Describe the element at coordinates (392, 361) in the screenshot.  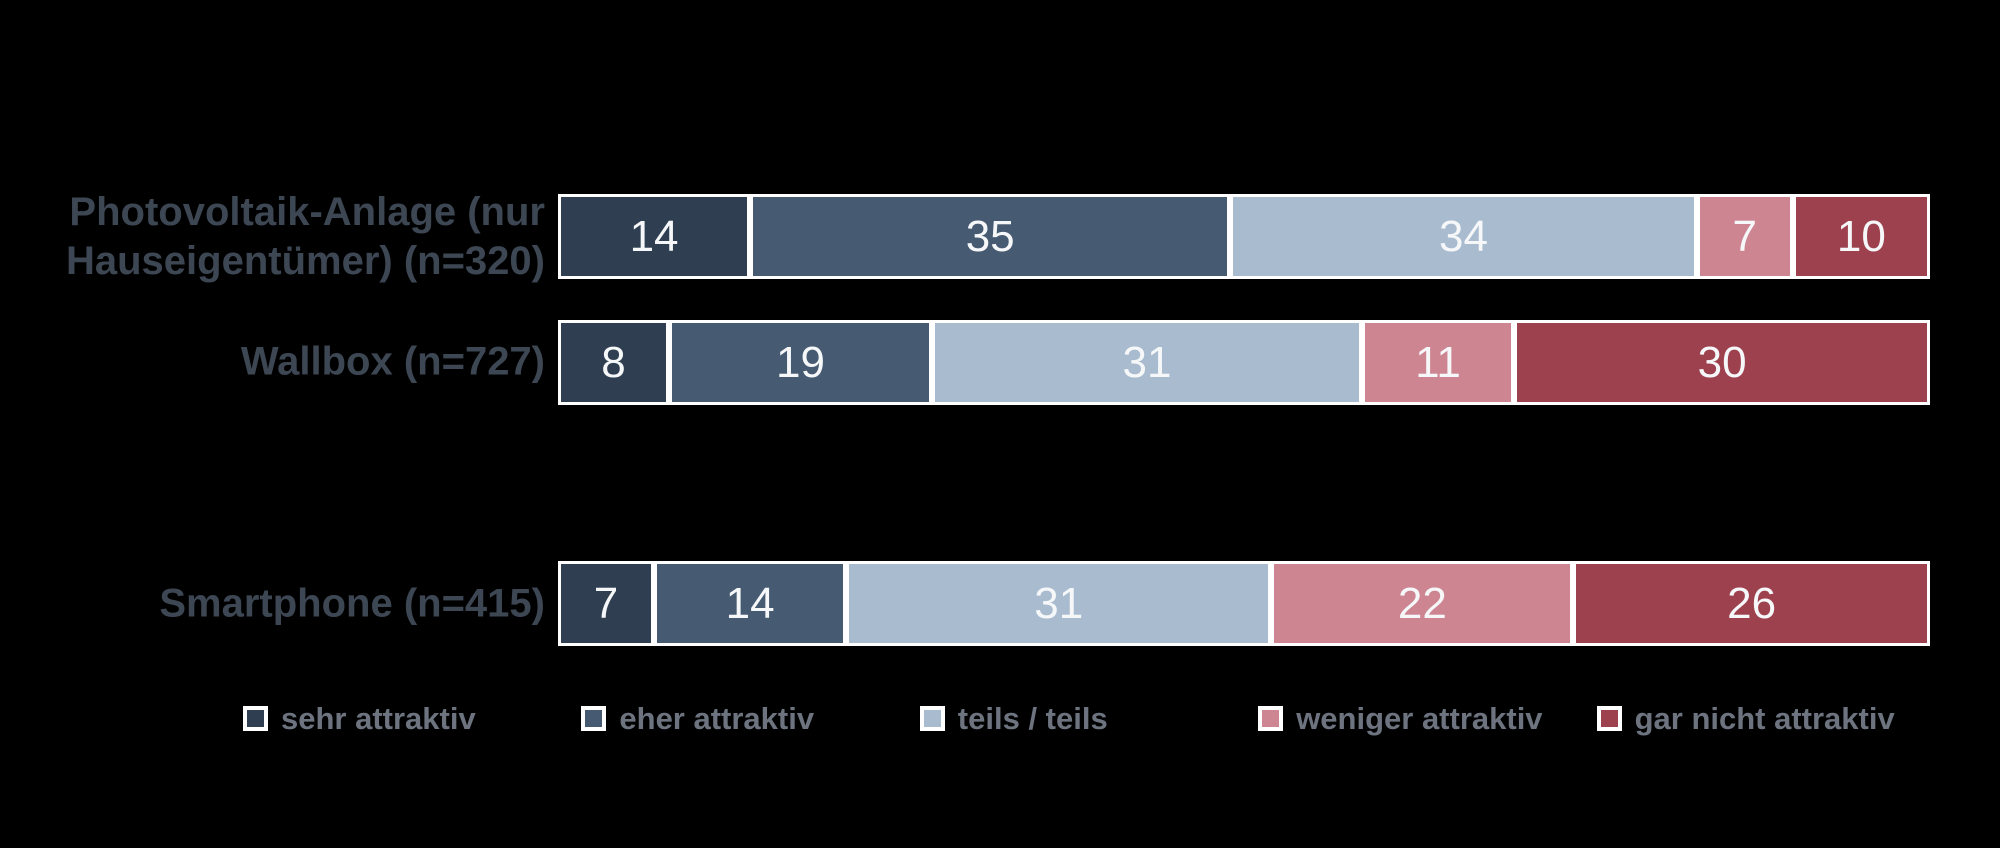
I see `category-label-wallbox: Wallbox (n=727)` at that location.